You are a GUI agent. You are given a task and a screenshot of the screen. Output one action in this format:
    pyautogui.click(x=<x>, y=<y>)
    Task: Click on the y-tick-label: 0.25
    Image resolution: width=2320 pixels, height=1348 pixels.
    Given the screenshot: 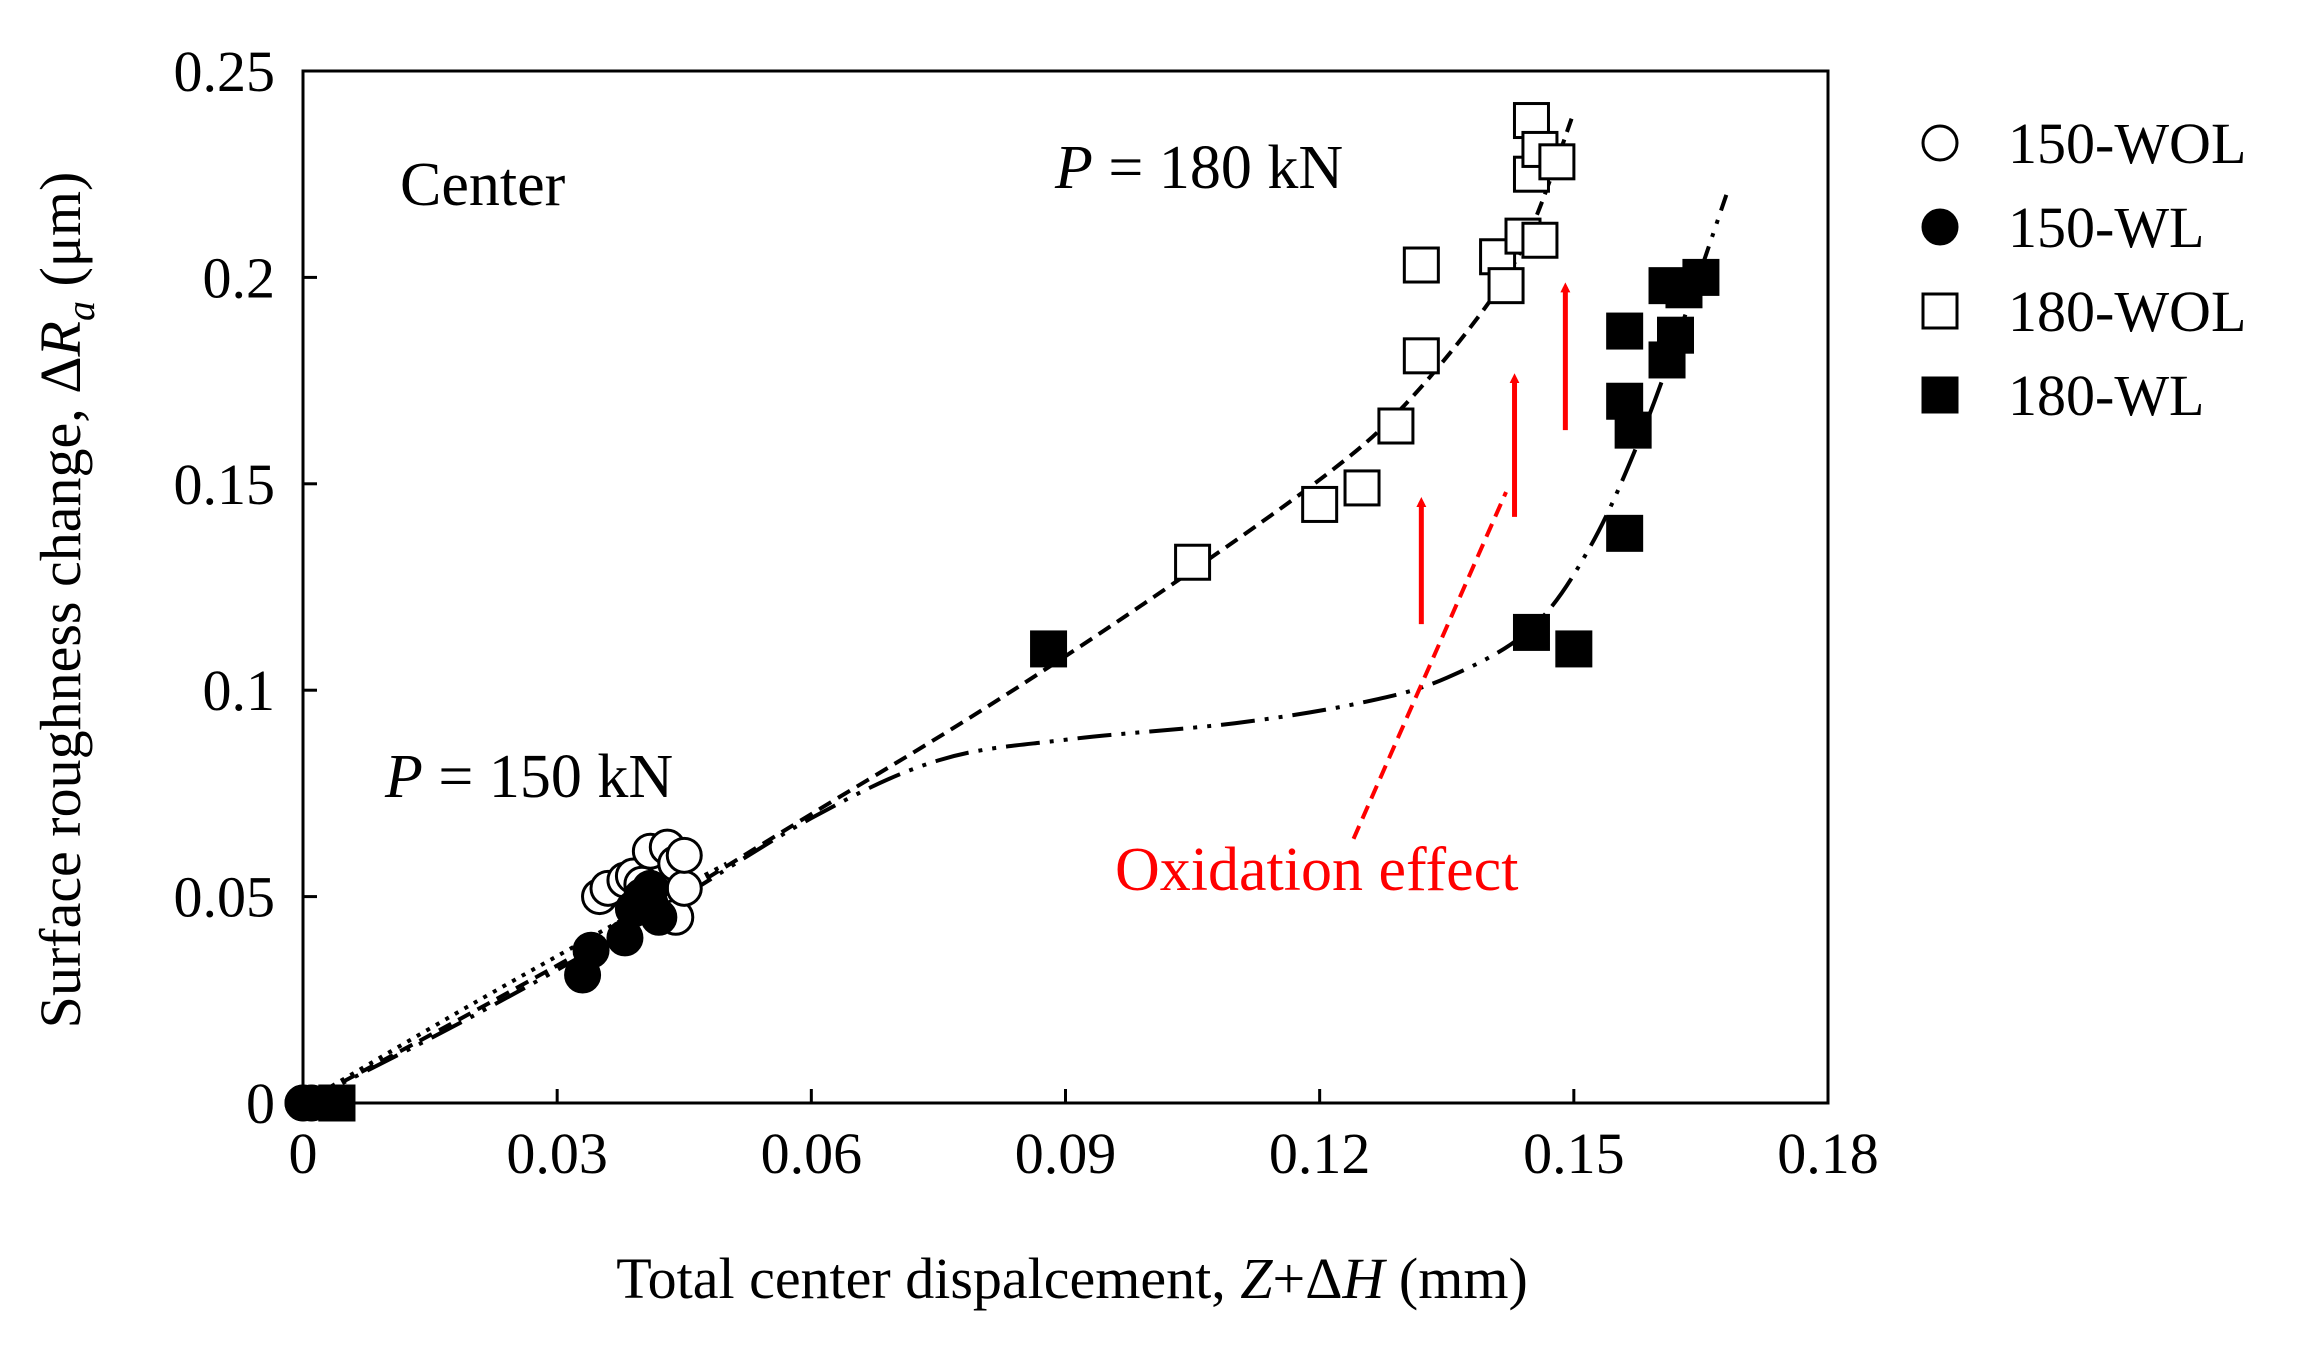 What is the action you would take?
    pyautogui.click(x=225, y=71)
    